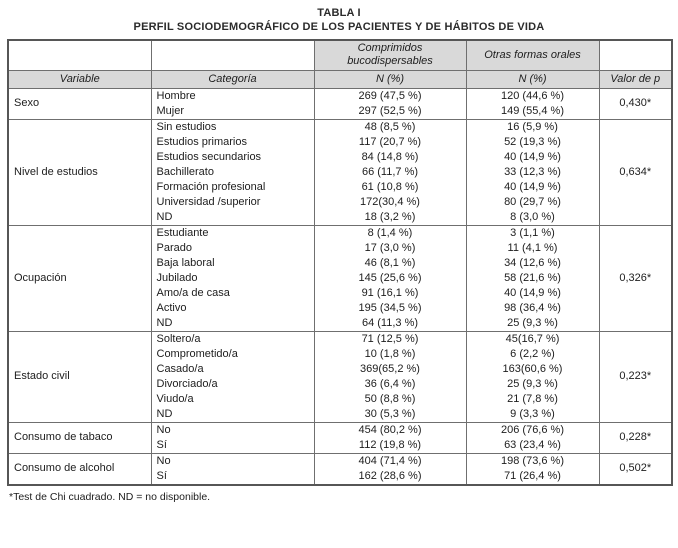 This screenshot has height=548, width=678. Describe the element at coordinates (390, 157) in the screenshot. I see `value-cell-bucodispersables: 84 (14,8 %)` at that location.